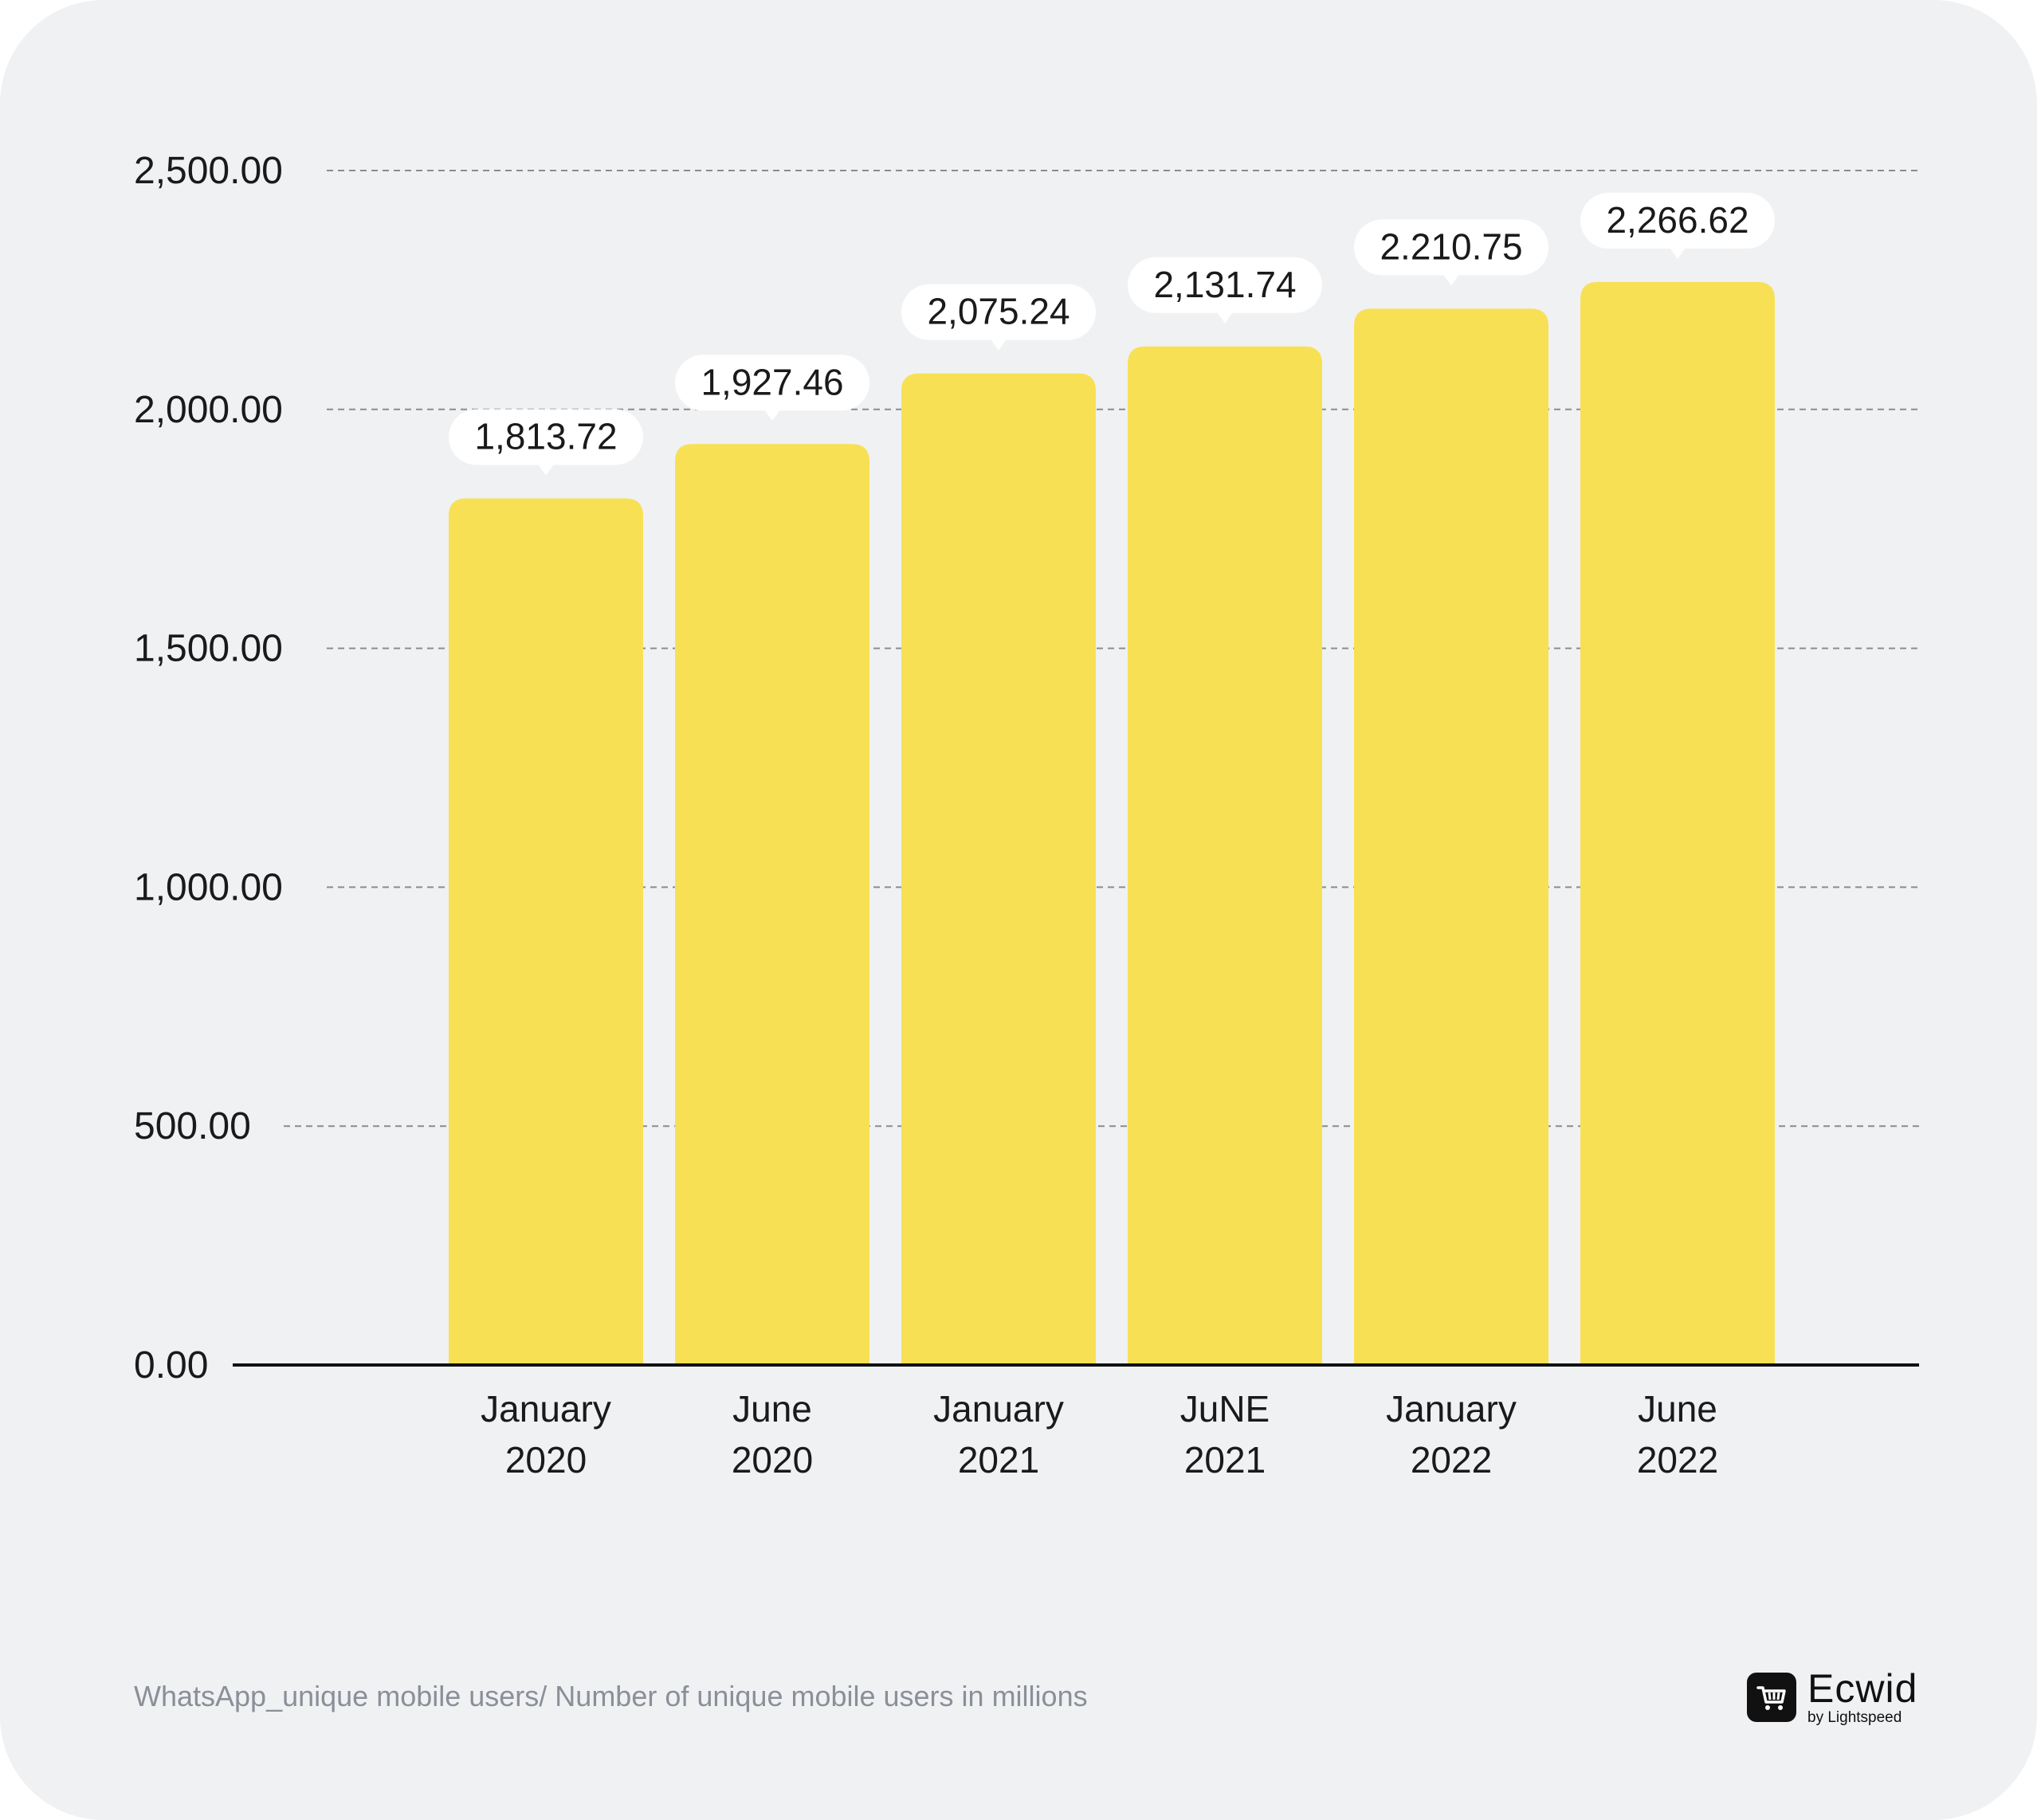 Image resolution: width=2037 pixels, height=1820 pixels. I want to click on data-label: 1,927.46, so click(772, 388).